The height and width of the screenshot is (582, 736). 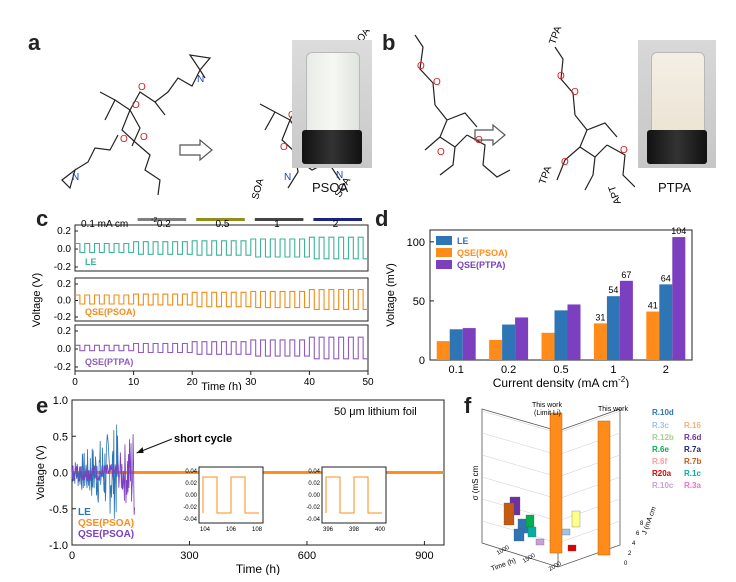 What do you see at coordinates (416, 243) in the screenshot?
I see `y-tick-label: 100` at bounding box center [416, 243].